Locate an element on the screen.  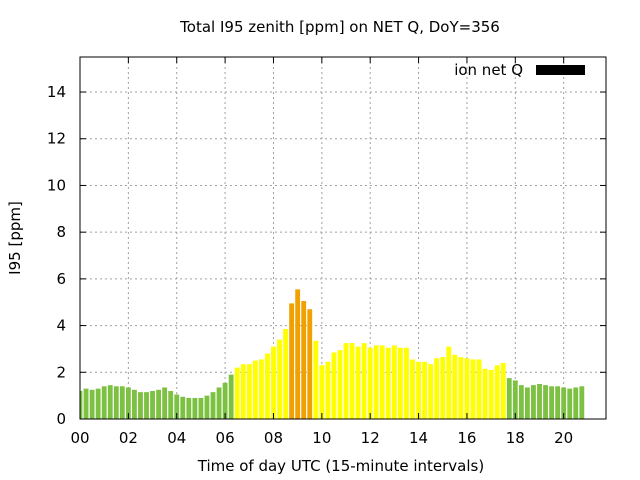
legend: ion net Q is located at coordinates (519, 70).